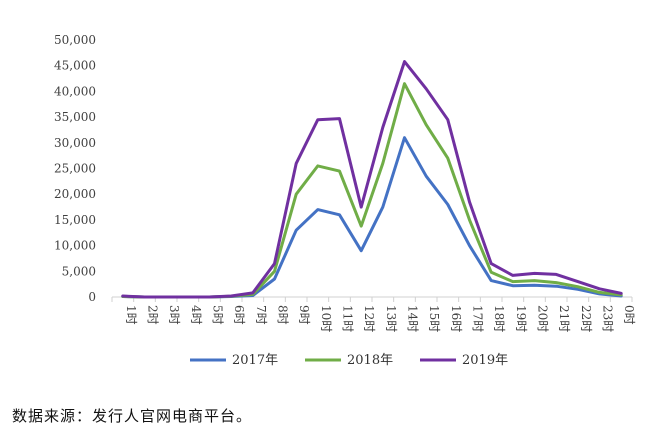 The height and width of the screenshot is (437, 672). I want to click on legend: 2017年 2018年 2019年, so click(349, 360).